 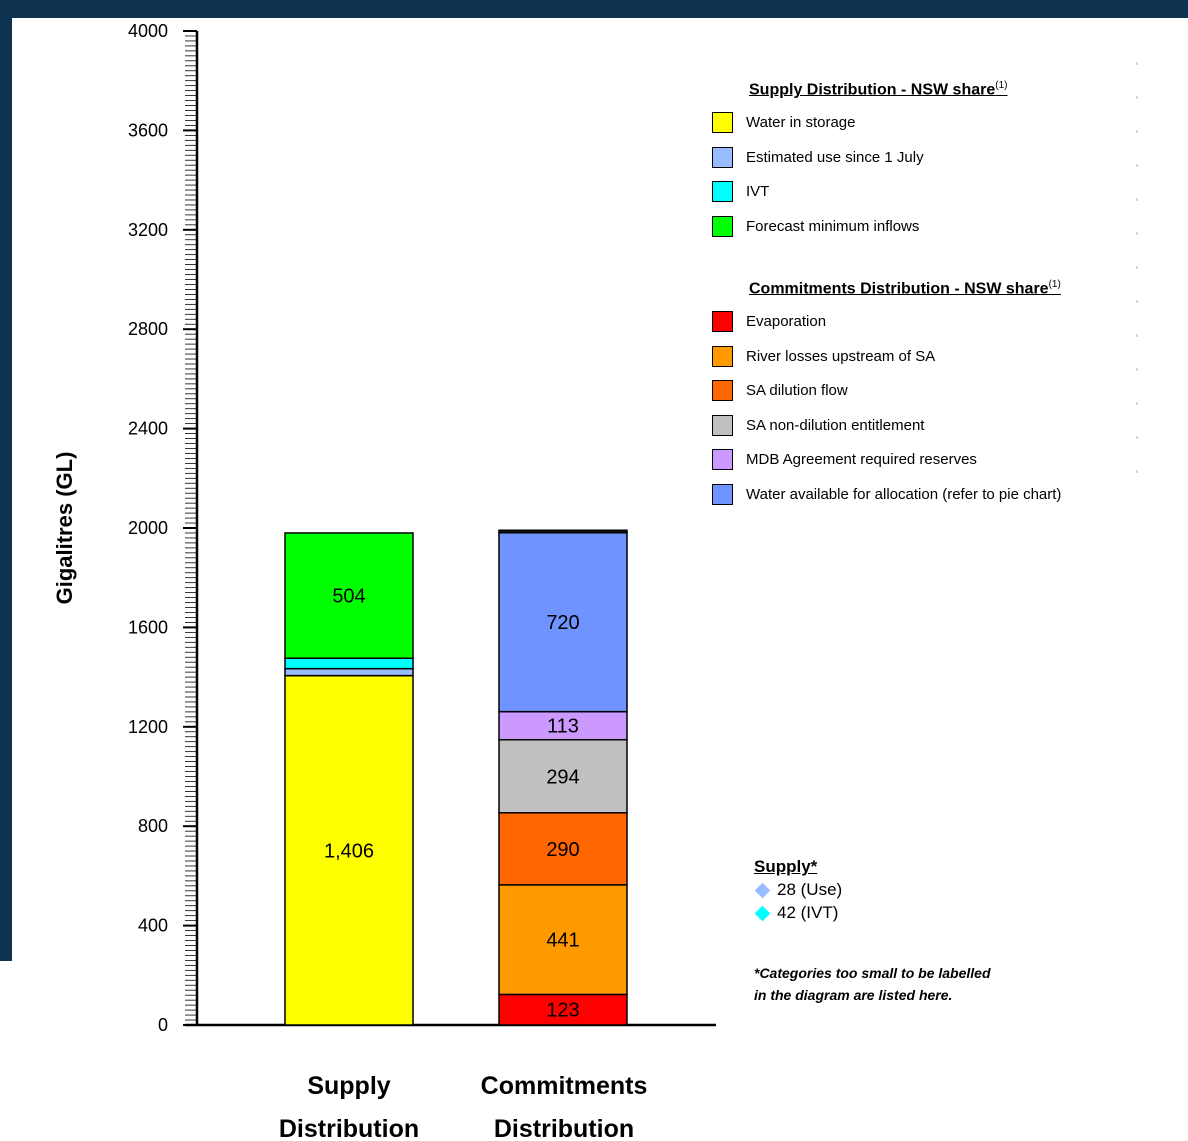 What do you see at coordinates (148, 528) in the screenshot?
I see `y-tick-label: 2000` at bounding box center [148, 528].